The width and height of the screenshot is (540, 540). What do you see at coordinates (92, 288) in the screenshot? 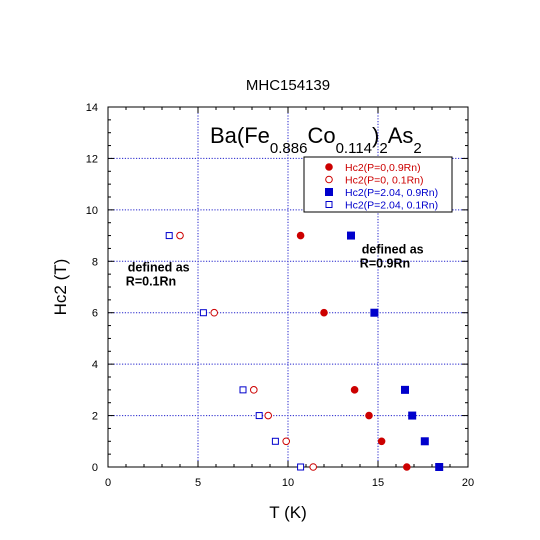
I see `y-tick-labels: 0 2 4 6 8 10 12 14` at bounding box center [92, 288].